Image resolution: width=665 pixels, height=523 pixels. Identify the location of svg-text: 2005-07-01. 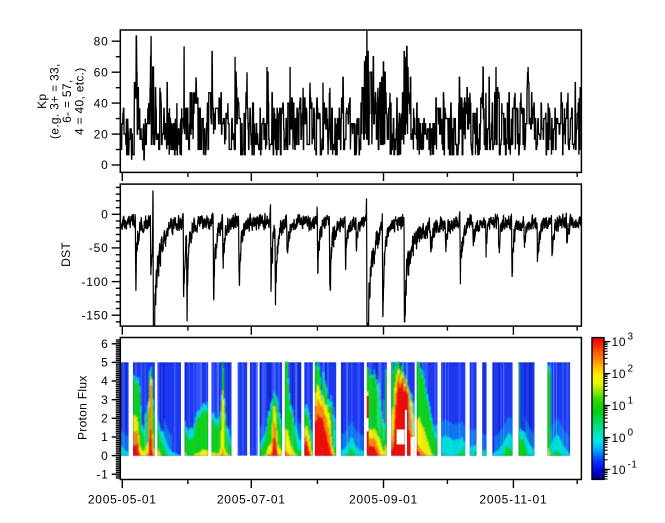
(251, 500).